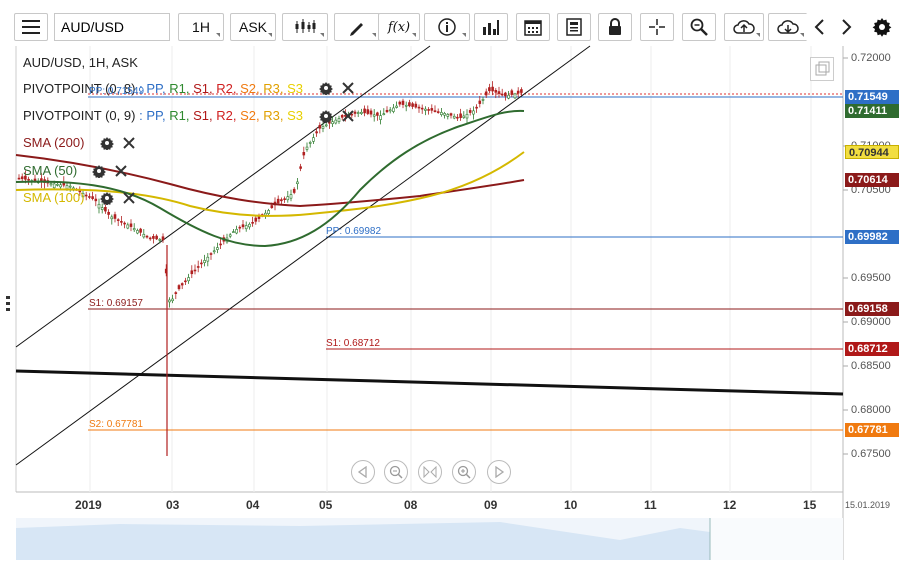  What do you see at coordinates (173, 505) in the screenshot?
I see `x-tick: 03` at bounding box center [173, 505].